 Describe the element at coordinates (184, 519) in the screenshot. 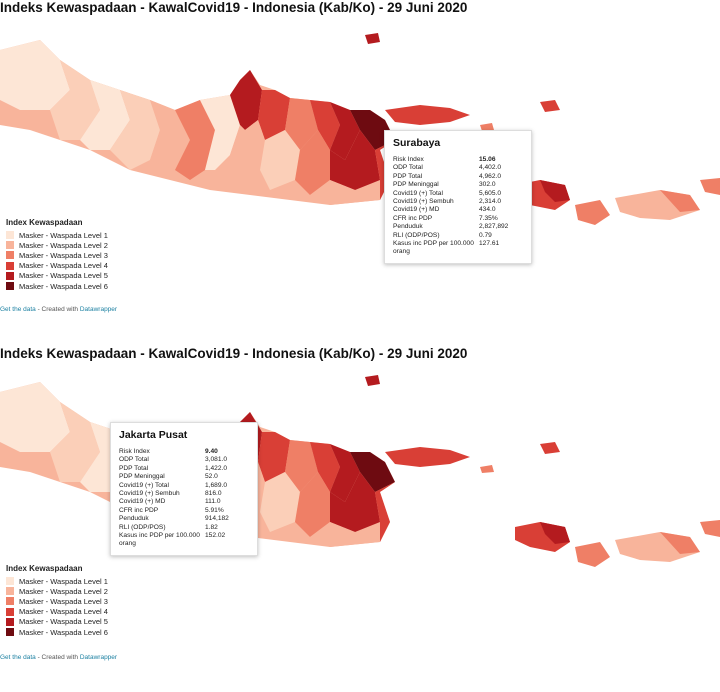

I see `tooltip-row: Penduduk 914,182` at that location.